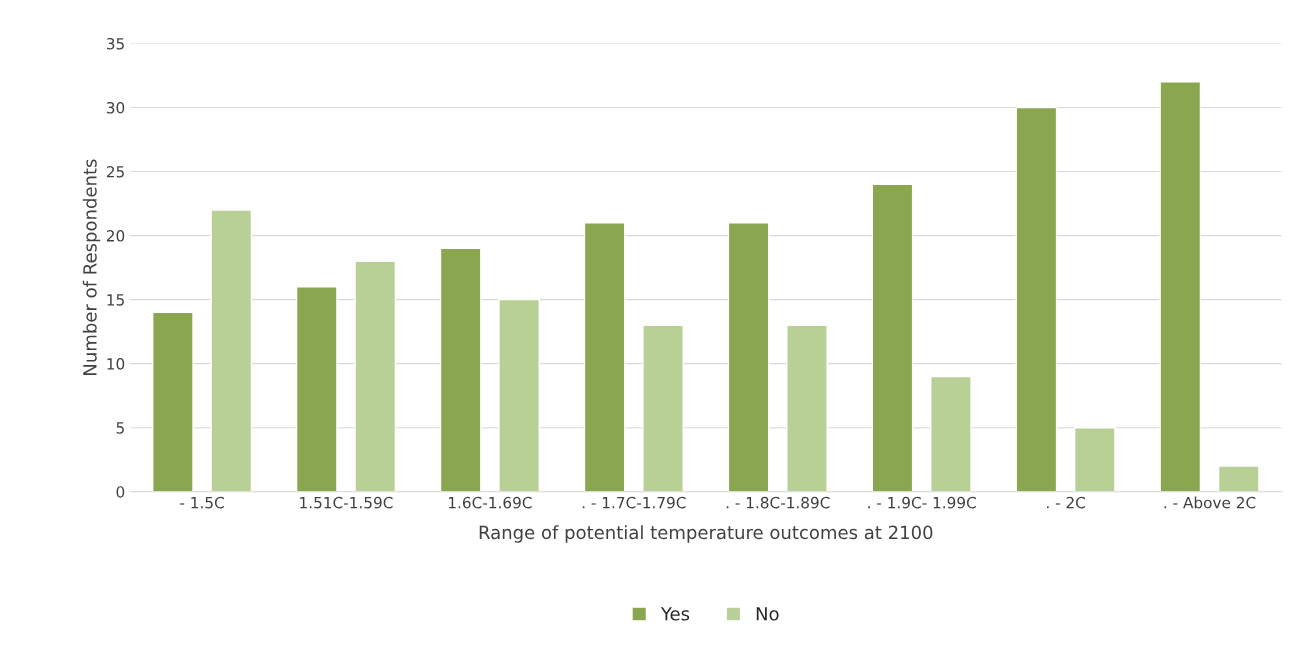 Image resolution: width=1301 pixels, height=669 pixels. Describe the element at coordinates (346, 502) in the screenshot. I see `x-tick-label: 1.51C-1.59C` at that location.